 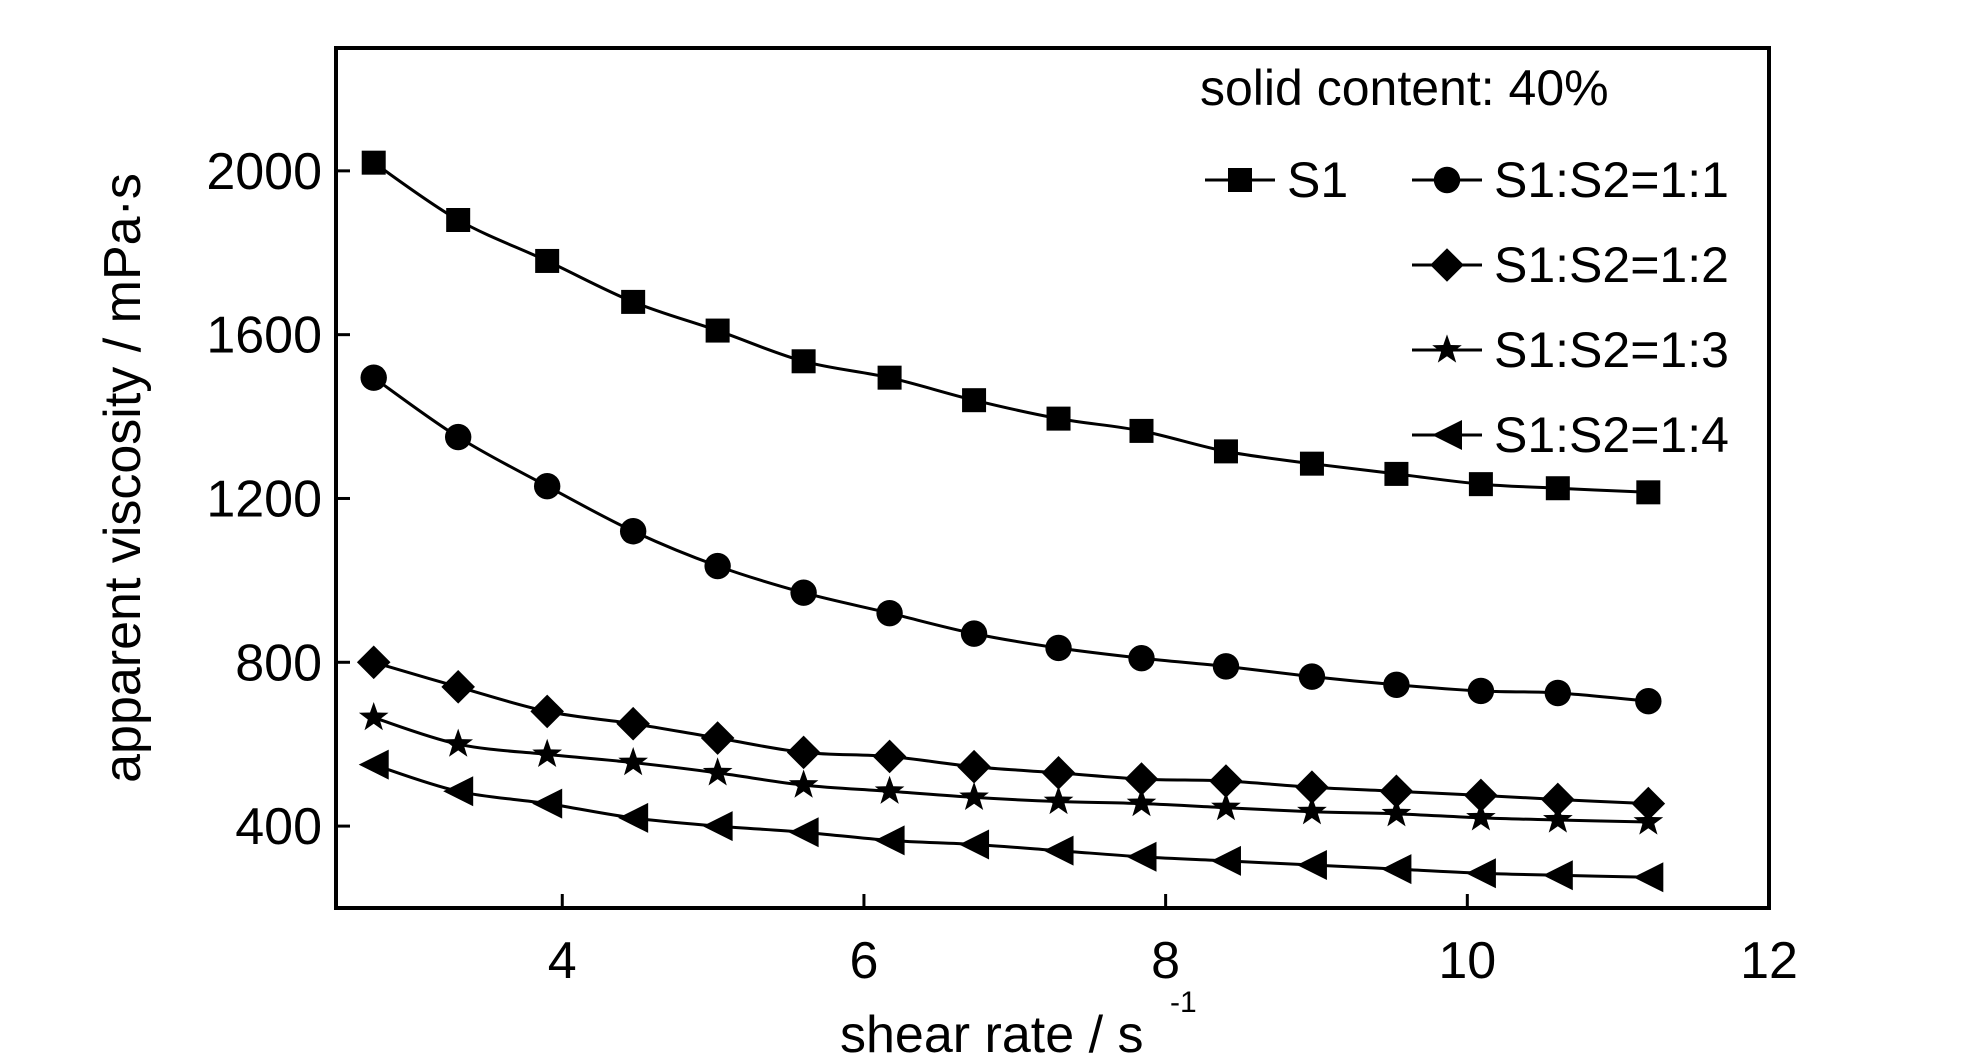 I want to click on y-tick-label: 2000, so click(x=264, y=172).